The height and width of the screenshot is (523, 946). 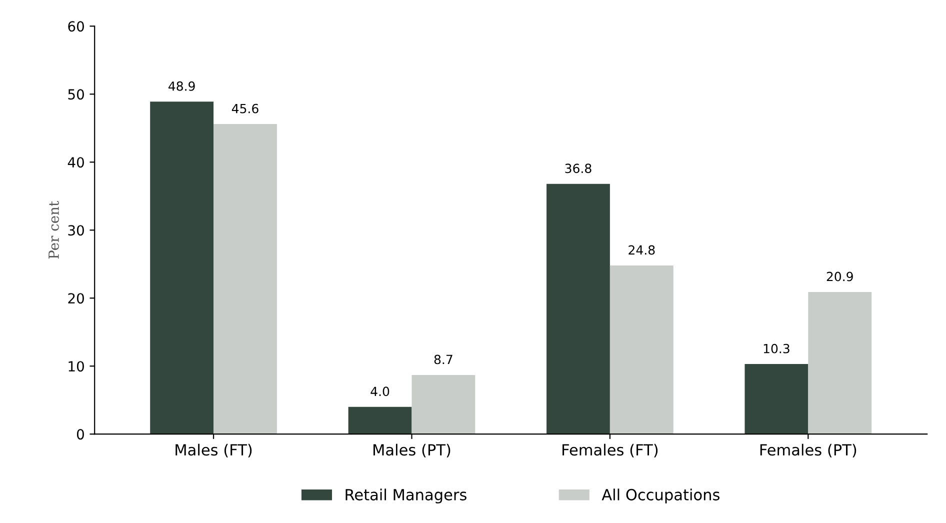 What do you see at coordinates (76, 298) in the screenshot?
I see `y-tick-label: 20` at bounding box center [76, 298].